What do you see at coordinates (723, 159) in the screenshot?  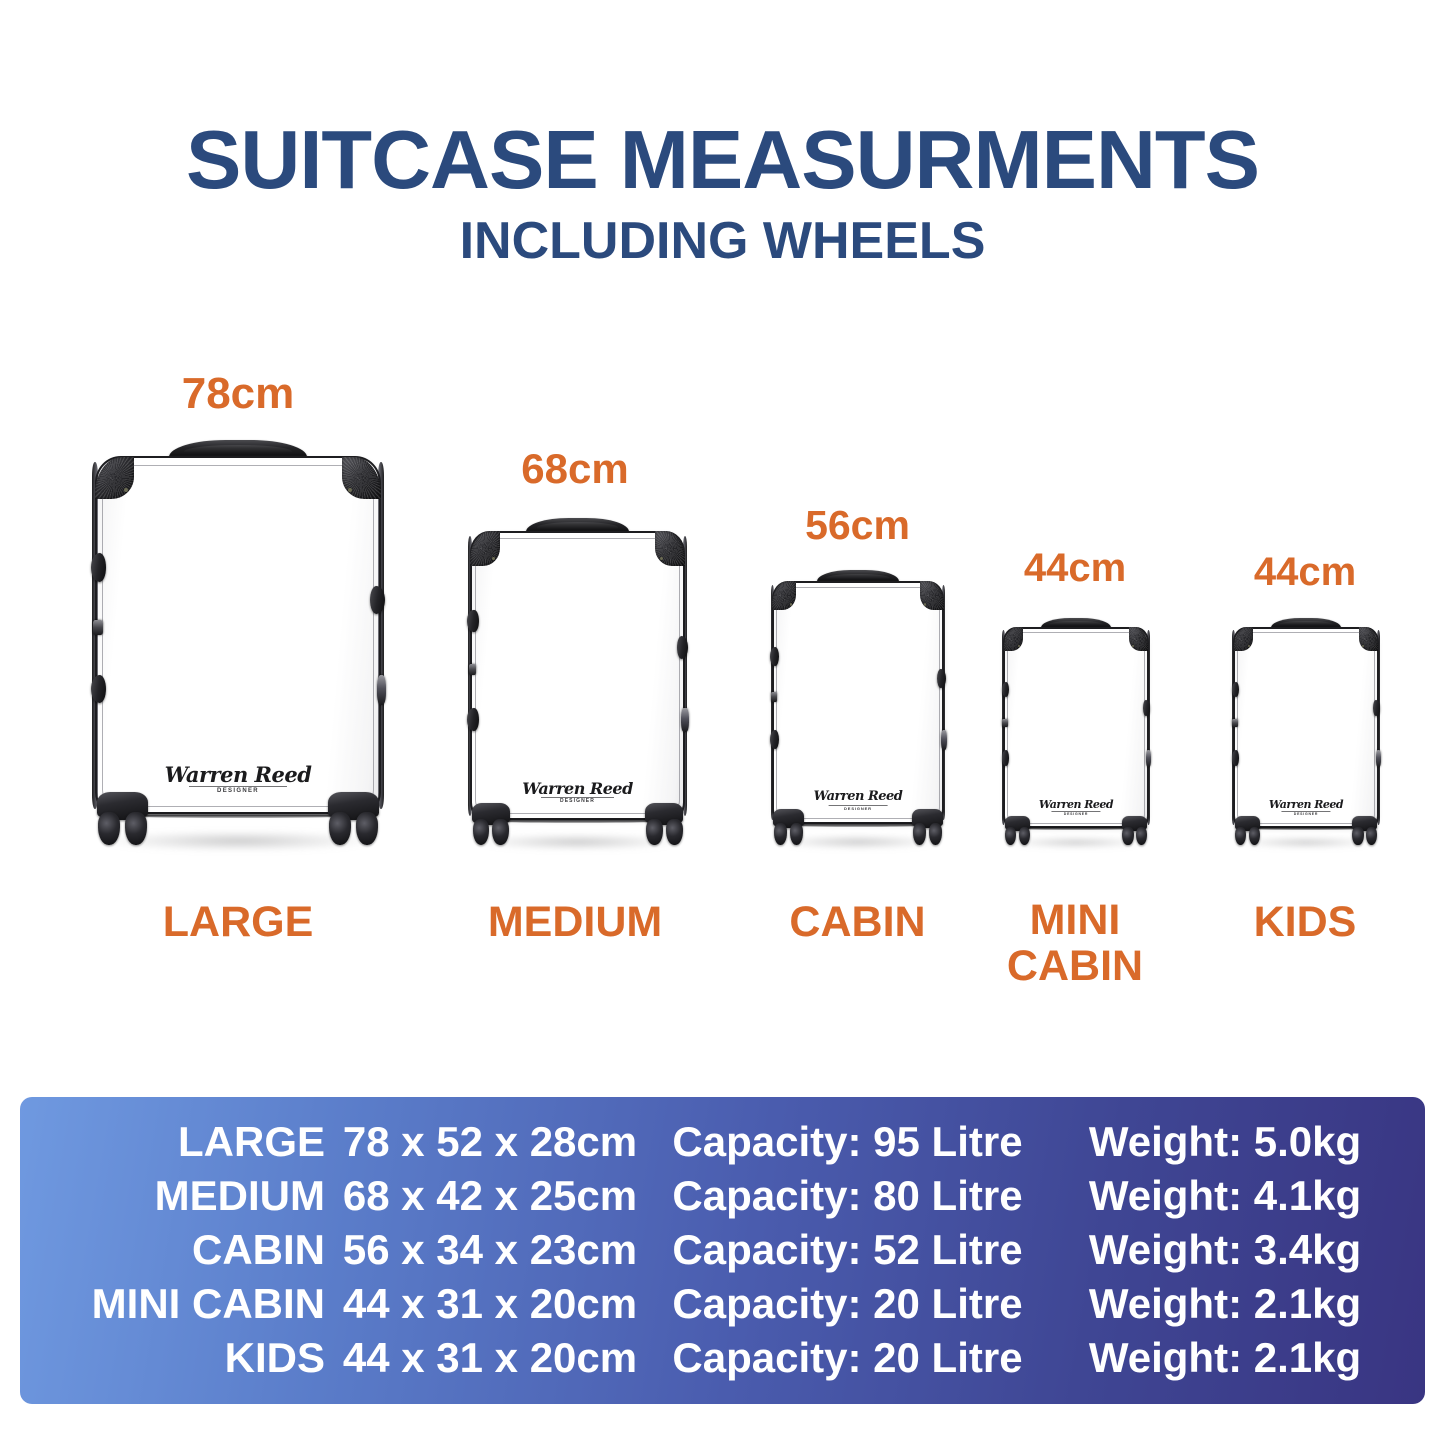 I see `page-title: SUITCASE MEASURMENTS` at bounding box center [723, 159].